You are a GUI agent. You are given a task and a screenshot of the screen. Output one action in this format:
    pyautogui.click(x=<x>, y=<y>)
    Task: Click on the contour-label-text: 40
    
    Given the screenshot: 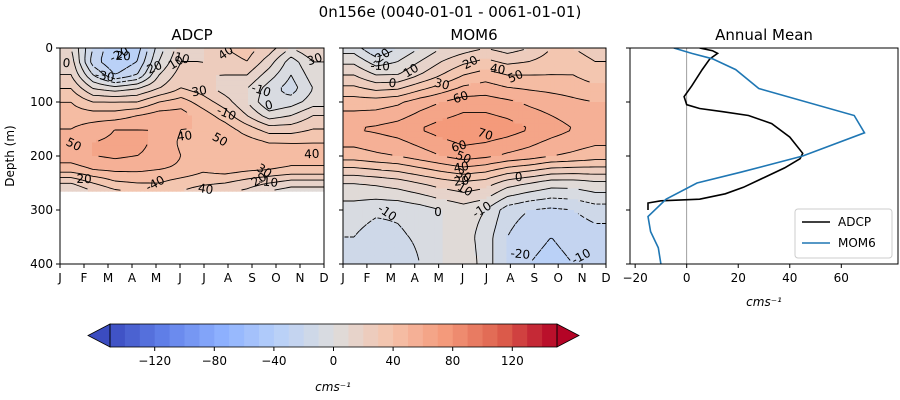 What is the action you would take?
    pyautogui.click(x=184, y=136)
    